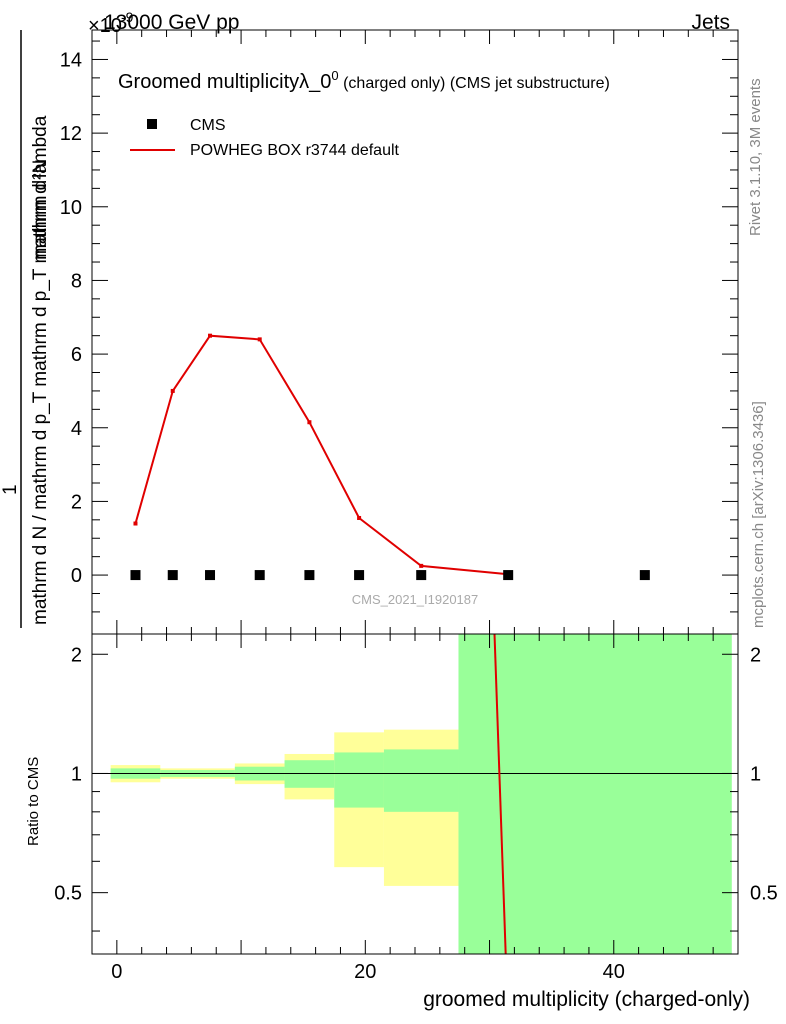  I want to click on legend-powheg-label: POWHEG BOX r3744 default, so click(295, 150).